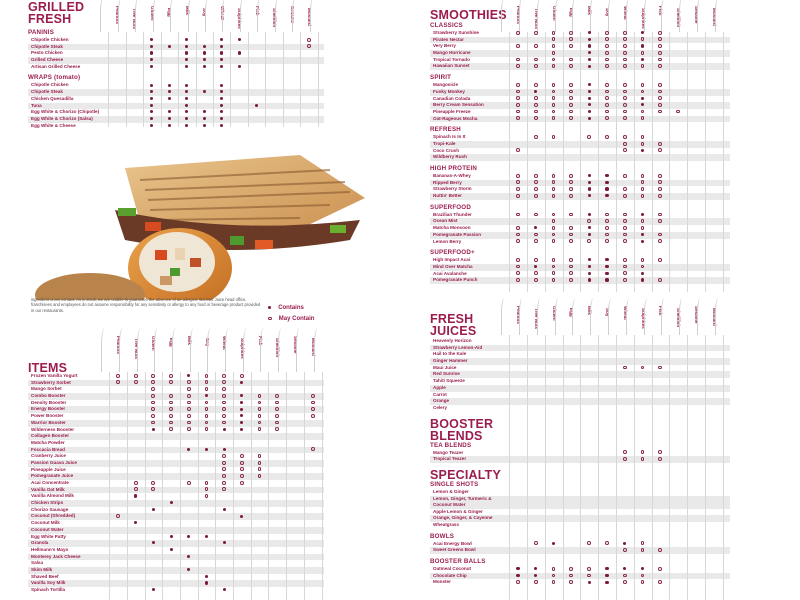  What do you see at coordinates (176, 423) in the screenshot?
I see `table-row: Warrior Booster` at bounding box center [176, 423].